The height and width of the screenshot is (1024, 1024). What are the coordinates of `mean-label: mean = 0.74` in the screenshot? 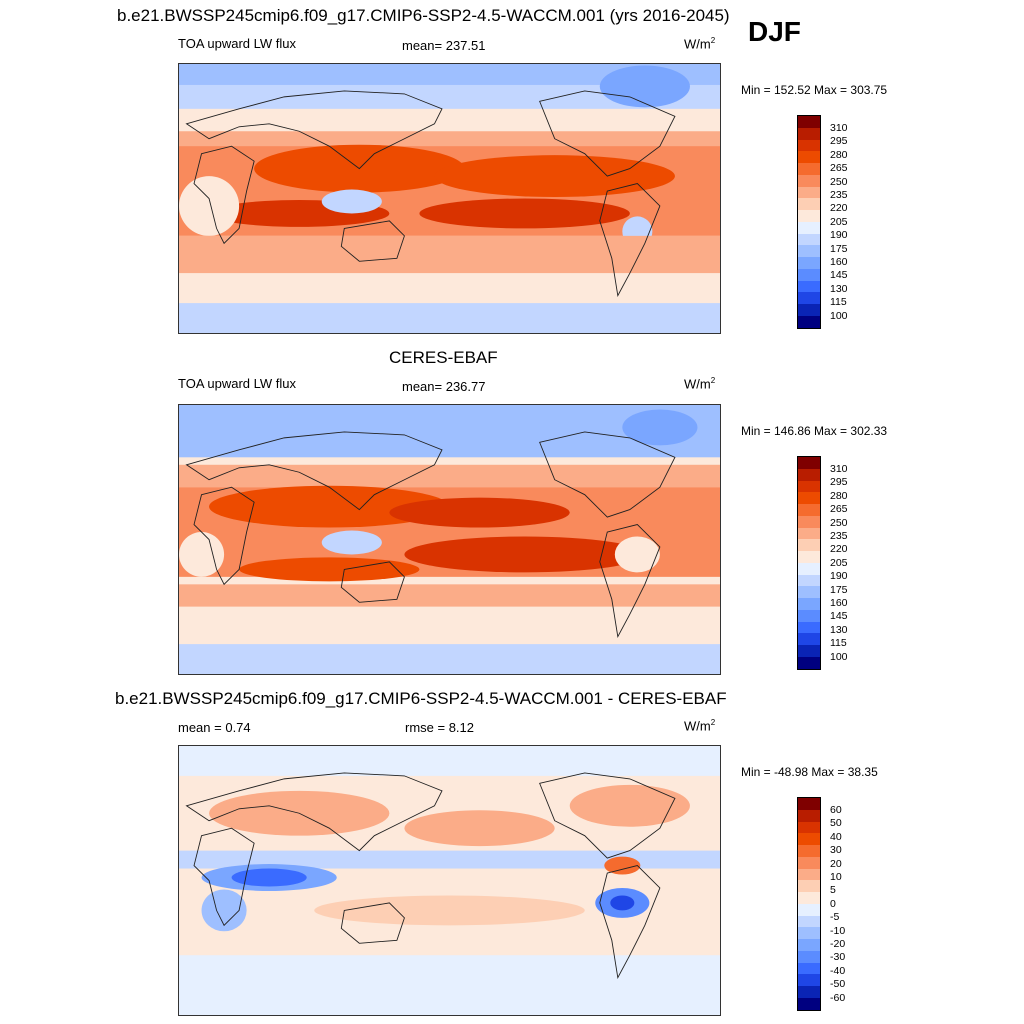 It's located at (214, 727).